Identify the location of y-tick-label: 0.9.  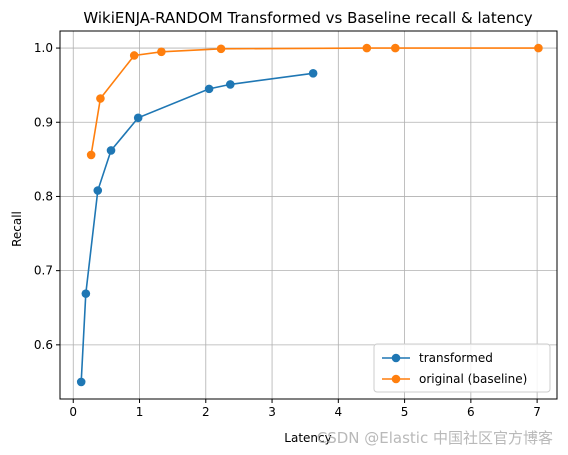
(43, 122).